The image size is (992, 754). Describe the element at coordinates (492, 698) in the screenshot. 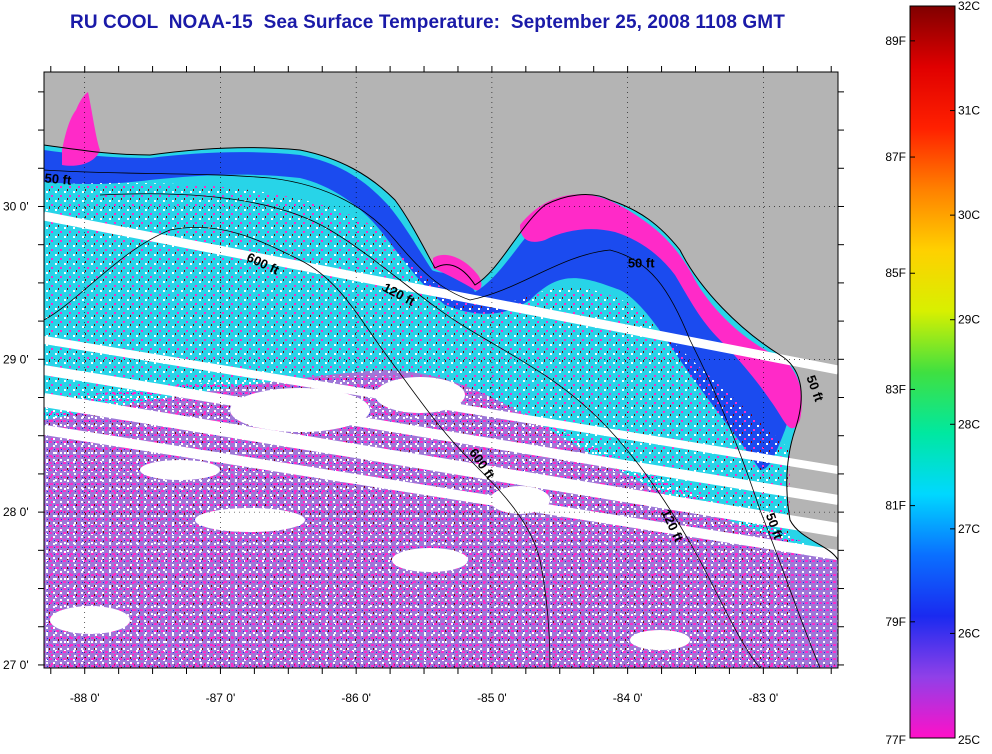

I see `lon-tick-label: -85 0'` at that location.